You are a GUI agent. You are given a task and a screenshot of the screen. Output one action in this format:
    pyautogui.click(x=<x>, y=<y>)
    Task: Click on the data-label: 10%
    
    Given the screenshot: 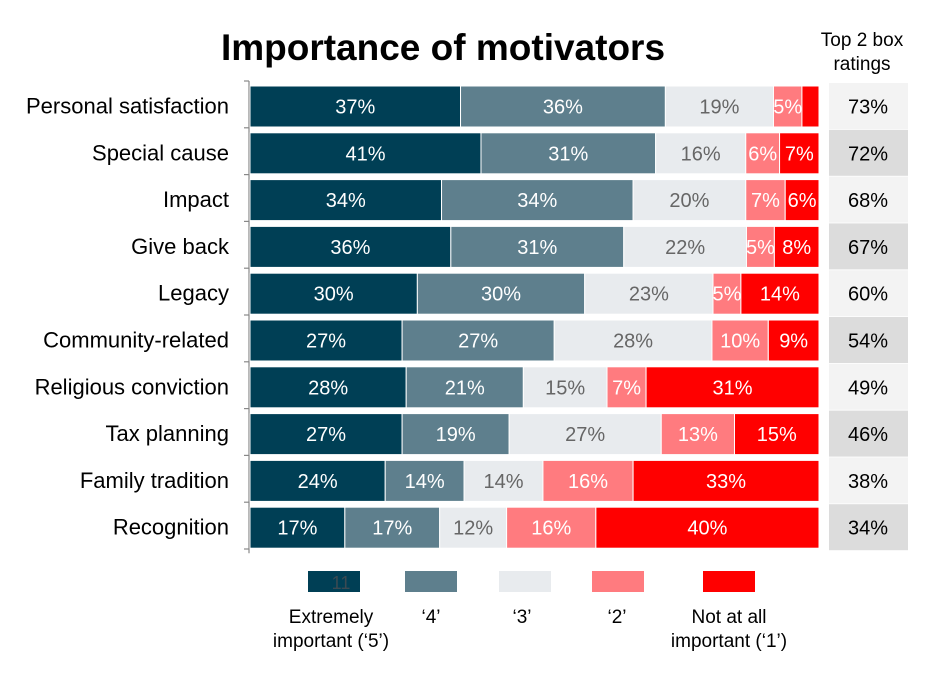 What is the action you would take?
    pyautogui.click(x=740, y=342)
    